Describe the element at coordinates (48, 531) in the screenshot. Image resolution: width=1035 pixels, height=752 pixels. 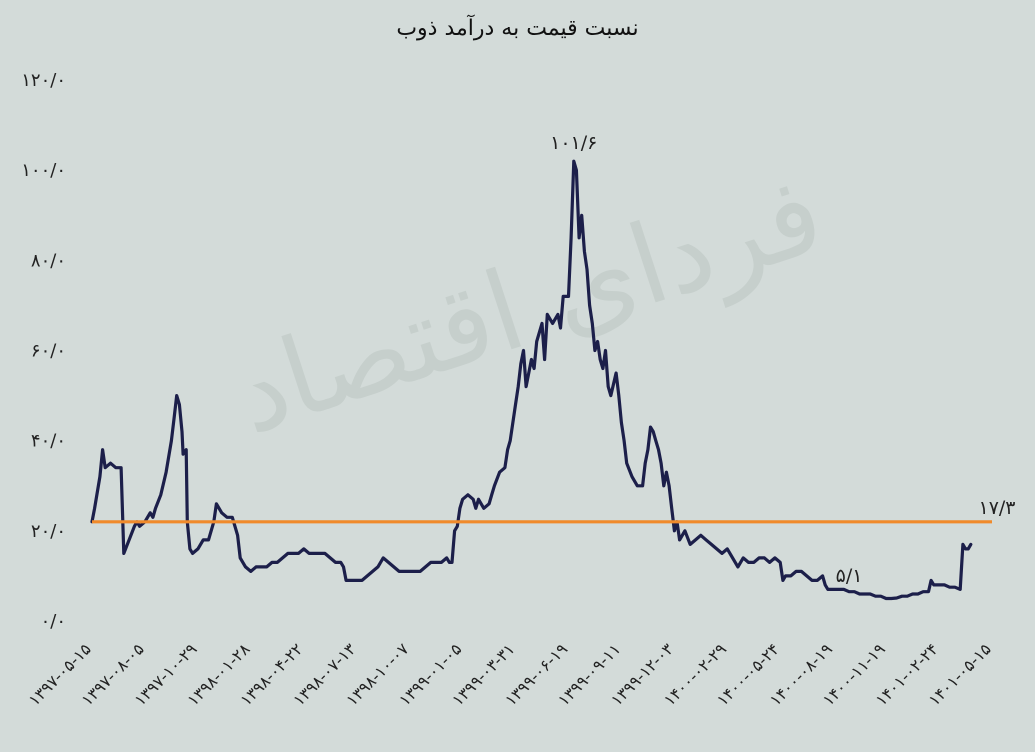
I see `y-tick-label: ۲۰/۰` at that location.